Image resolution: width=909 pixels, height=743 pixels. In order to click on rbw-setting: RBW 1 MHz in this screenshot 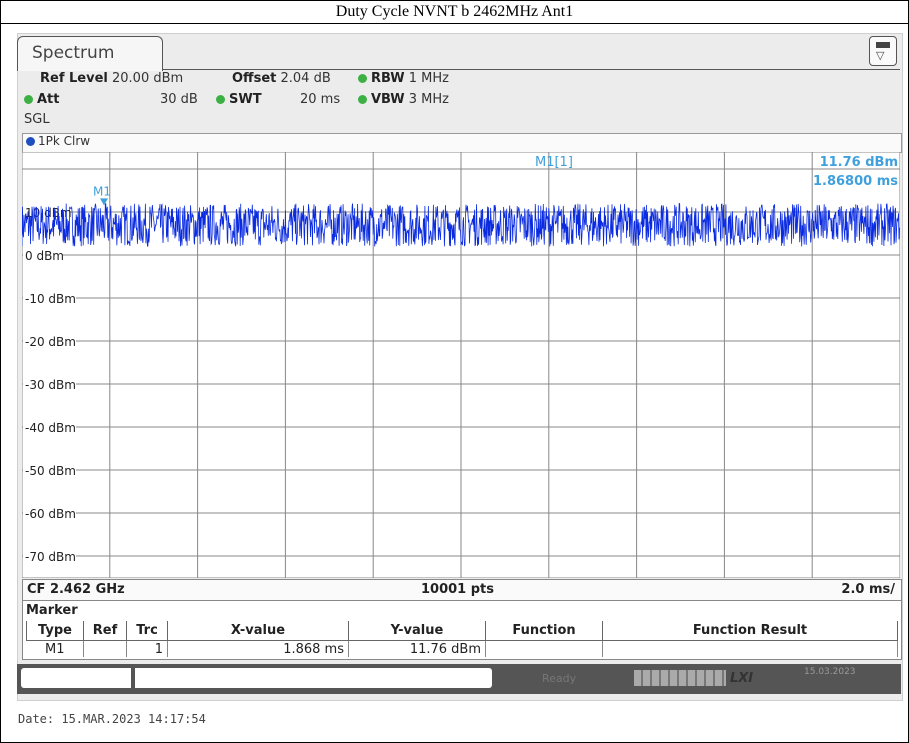, I will do `click(403, 78)`.